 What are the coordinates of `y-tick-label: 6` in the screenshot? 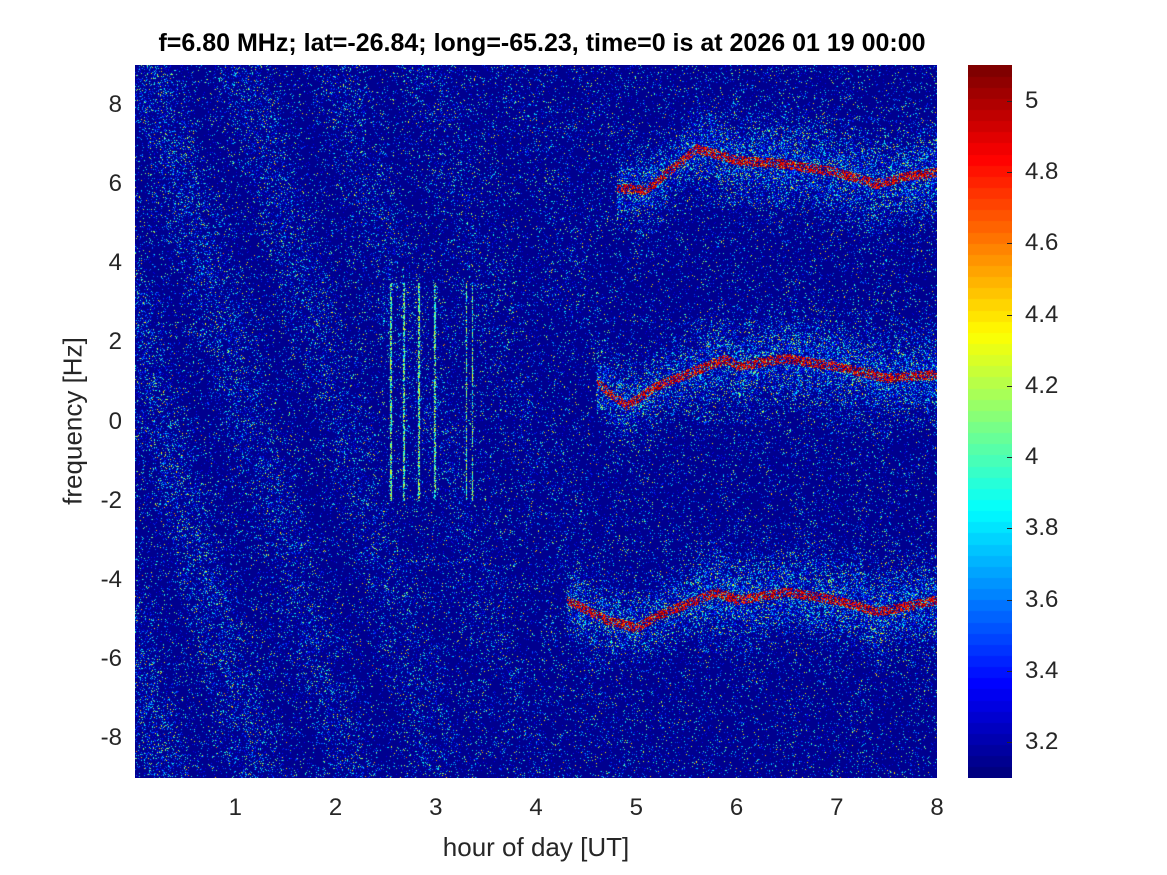 It's located at (115, 183).